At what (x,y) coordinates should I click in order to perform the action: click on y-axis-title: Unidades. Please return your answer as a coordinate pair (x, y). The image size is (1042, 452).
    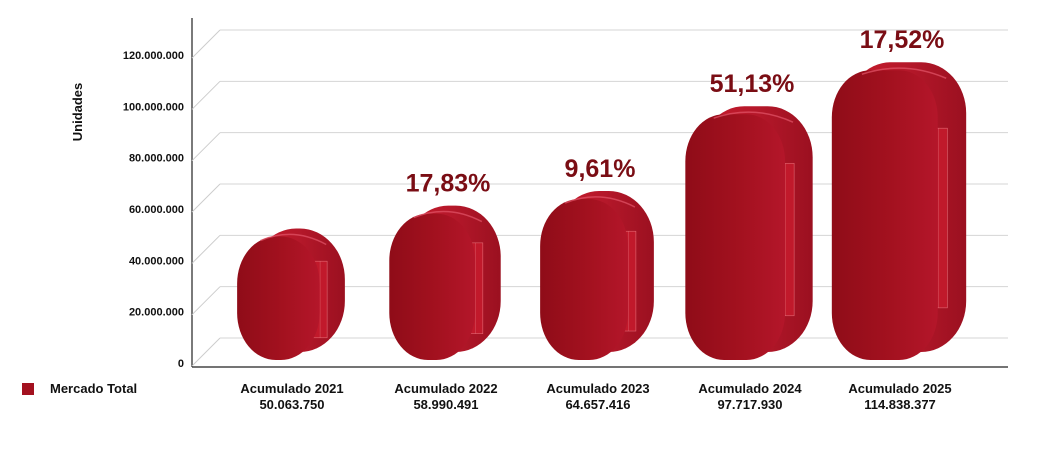
    Looking at the image, I should click on (77, 112).